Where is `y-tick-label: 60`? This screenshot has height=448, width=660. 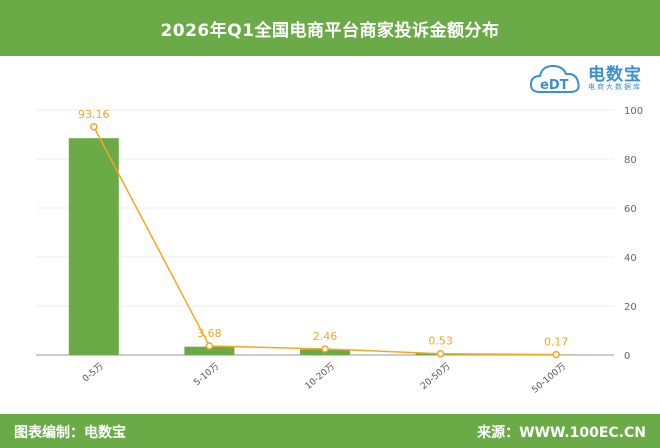 y-tick-label: 60 is located at coordinates (630, 209).